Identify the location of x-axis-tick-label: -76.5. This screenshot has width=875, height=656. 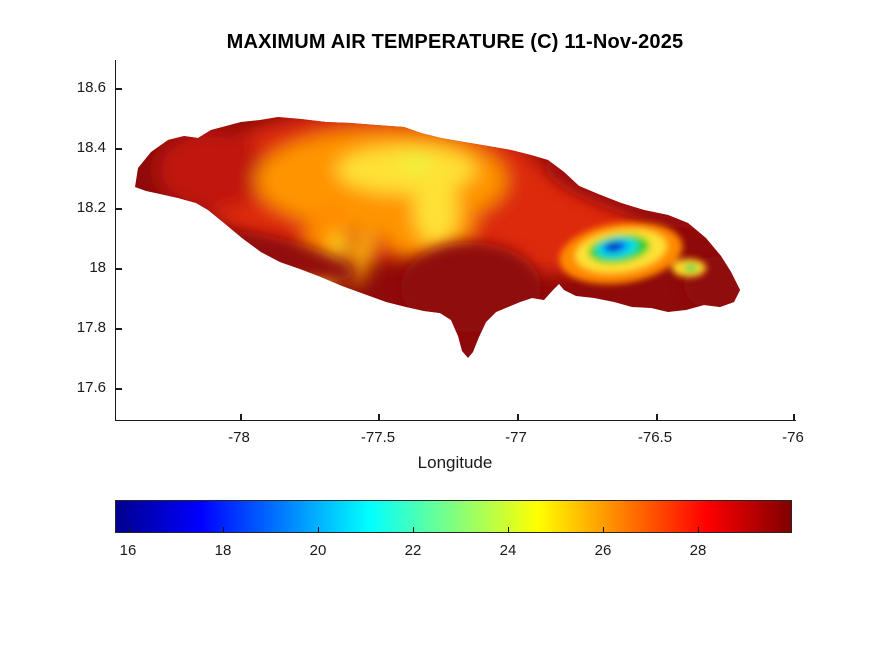
(655, 437).